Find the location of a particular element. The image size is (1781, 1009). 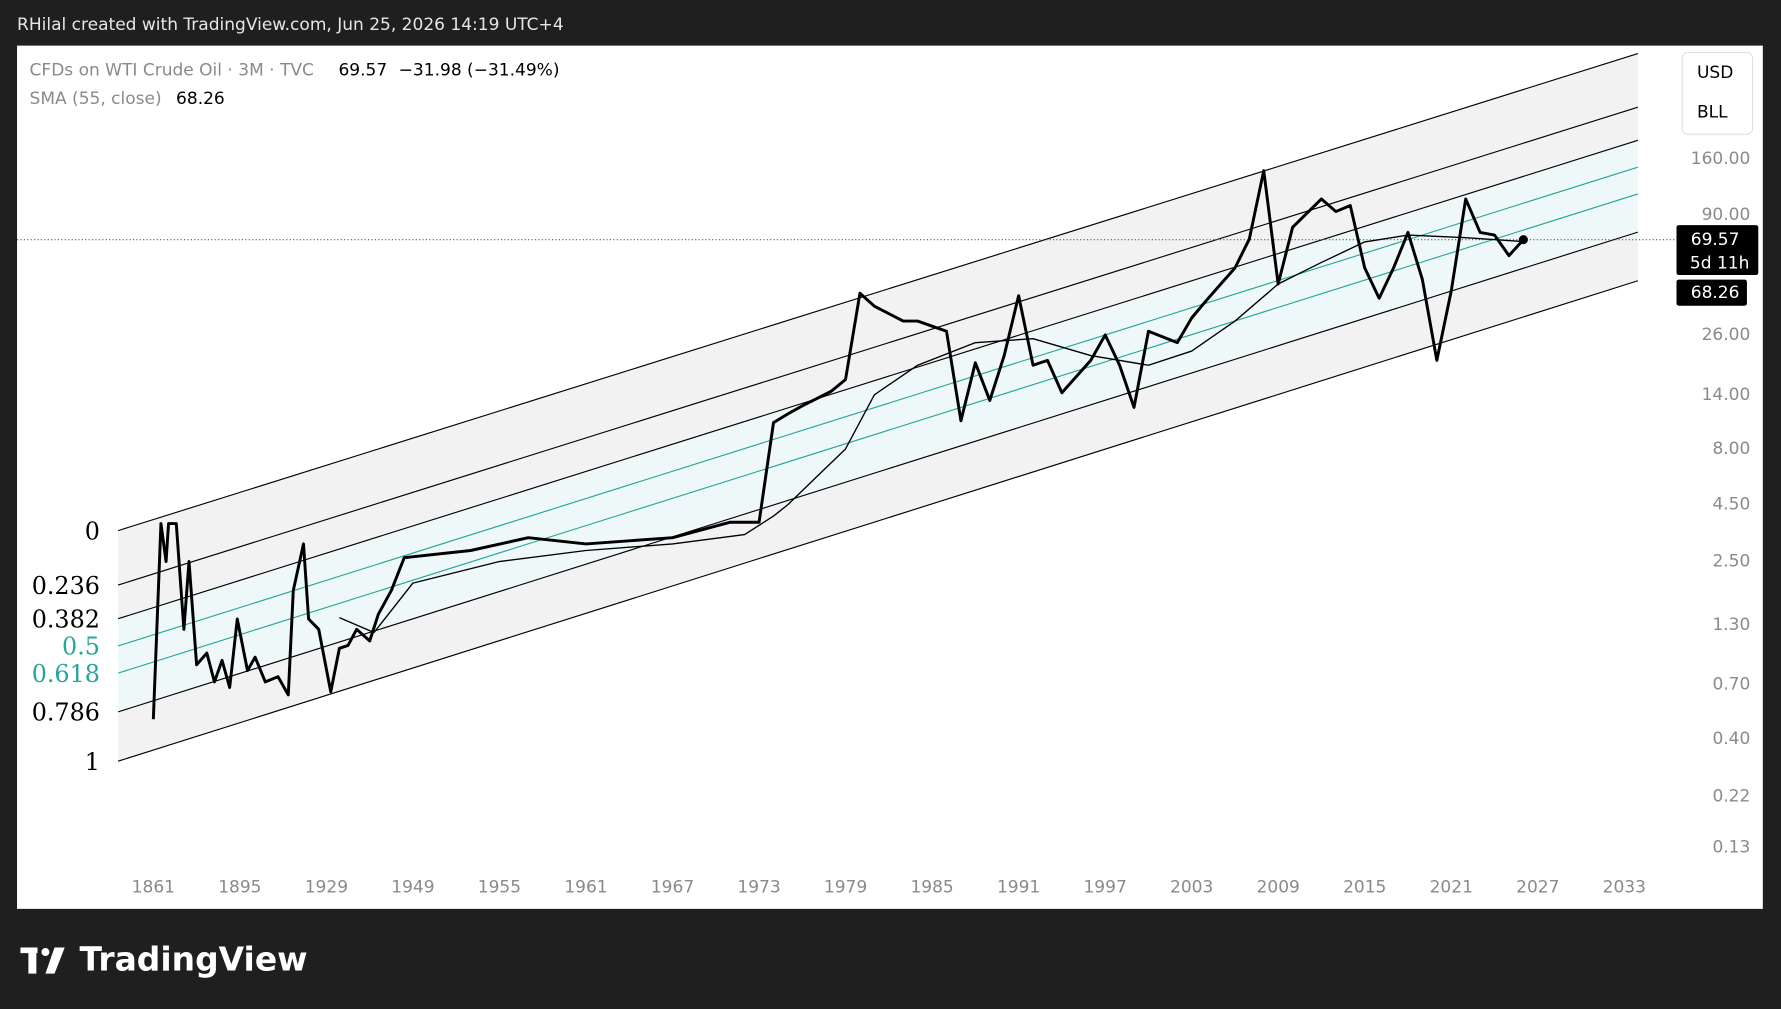

y-tick-label: 26.00 is located at coordinates (1726, 335).